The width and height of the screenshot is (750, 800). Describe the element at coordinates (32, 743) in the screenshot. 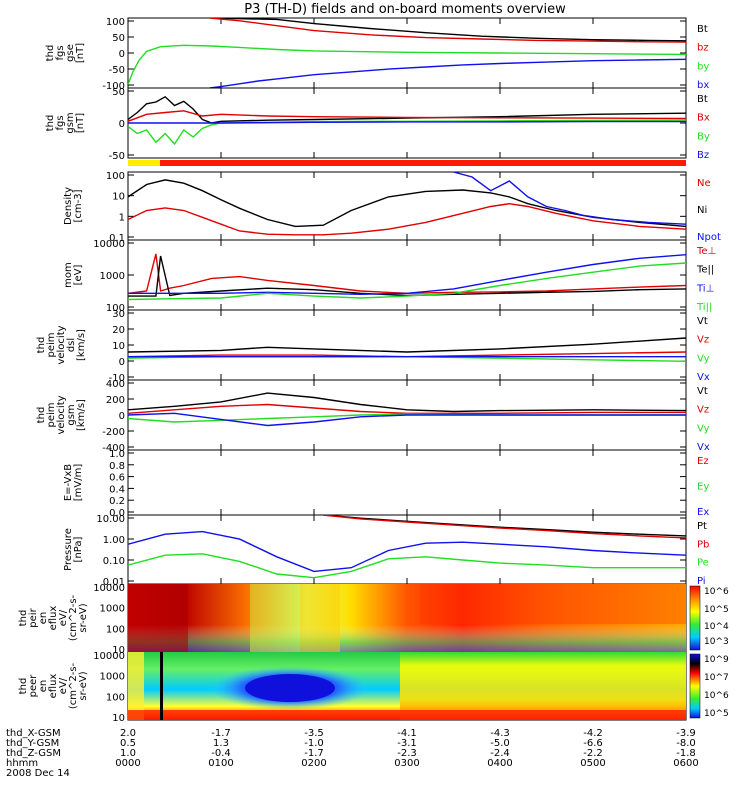

I see `xaxis-row-label-1: thd_Y-GSM` at that location.